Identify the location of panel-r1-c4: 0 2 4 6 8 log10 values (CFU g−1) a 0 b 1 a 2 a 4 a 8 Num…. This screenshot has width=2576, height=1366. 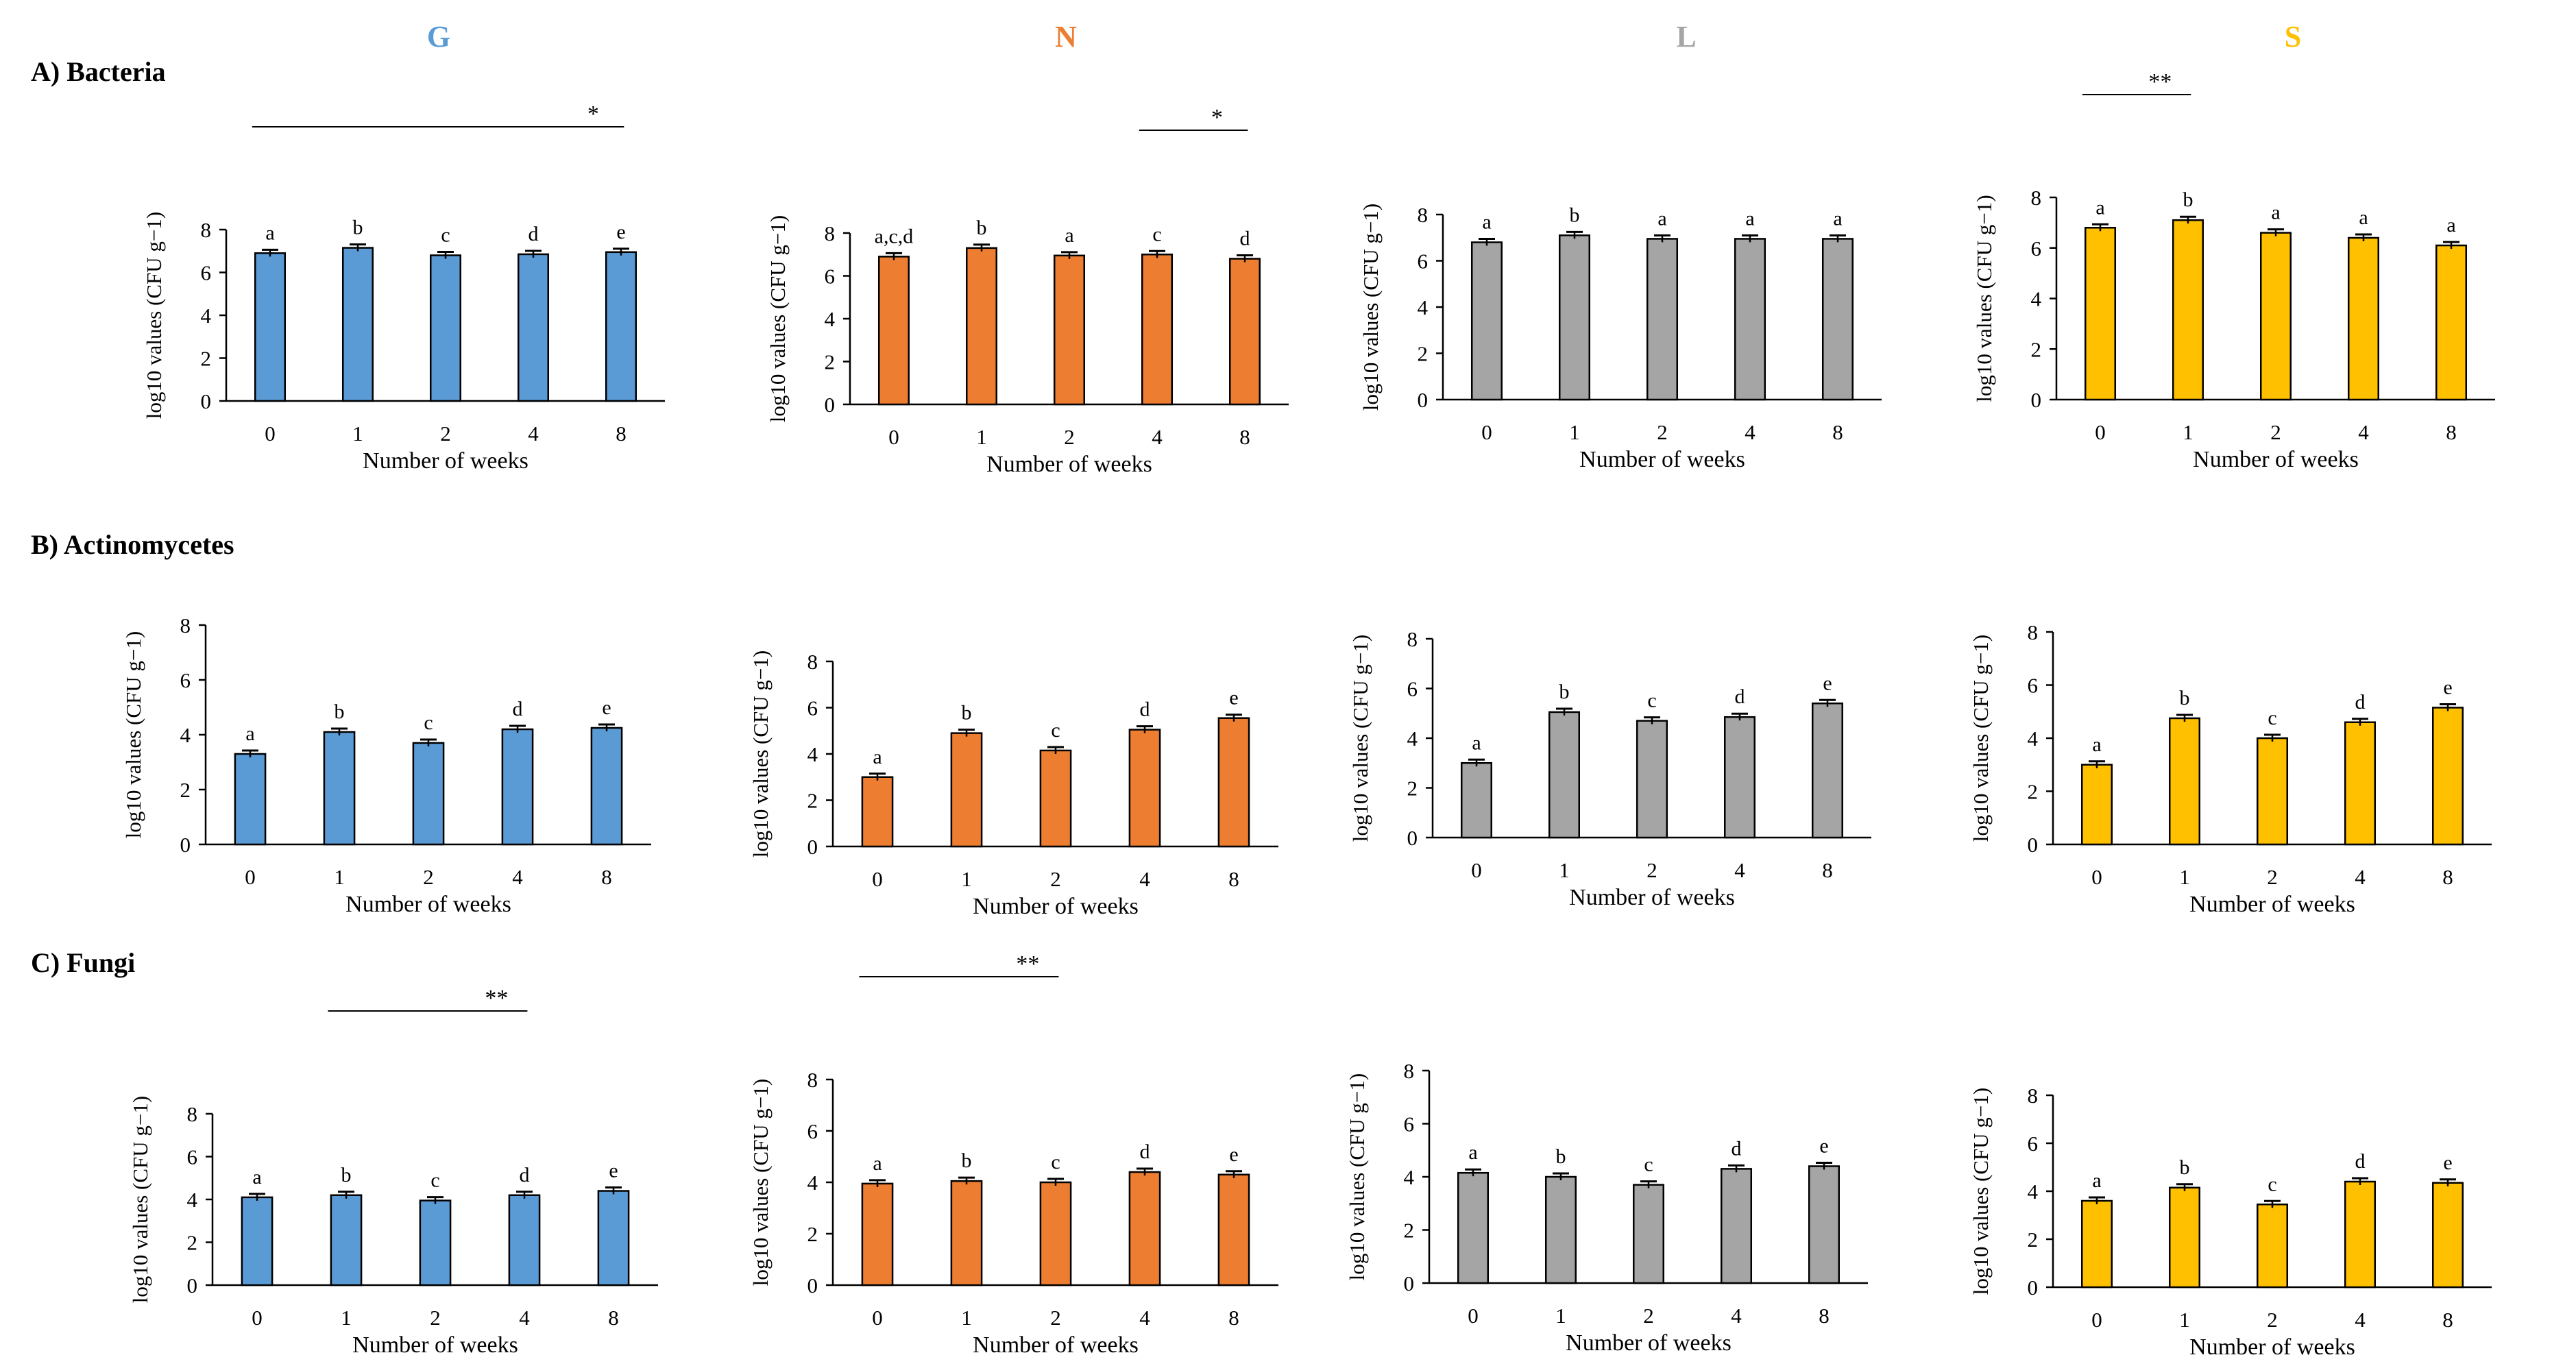
(2233, 270).